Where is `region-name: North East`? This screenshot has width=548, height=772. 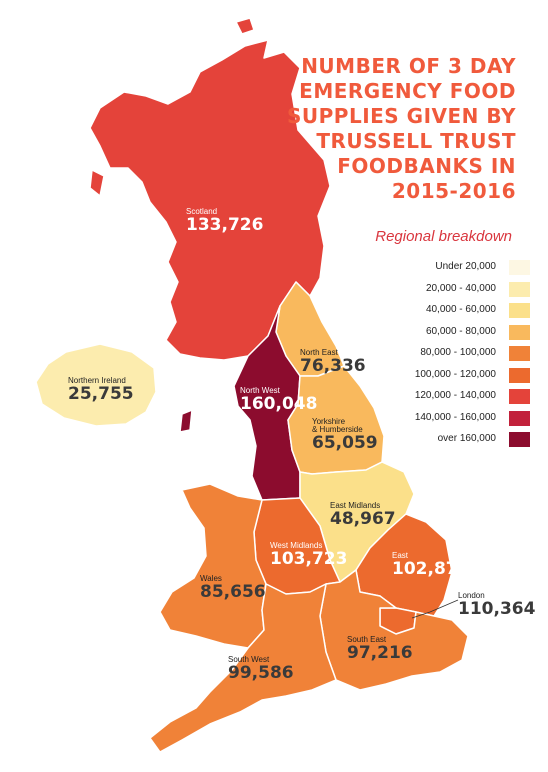 region-name: North East is located at coordinates (319, 352).